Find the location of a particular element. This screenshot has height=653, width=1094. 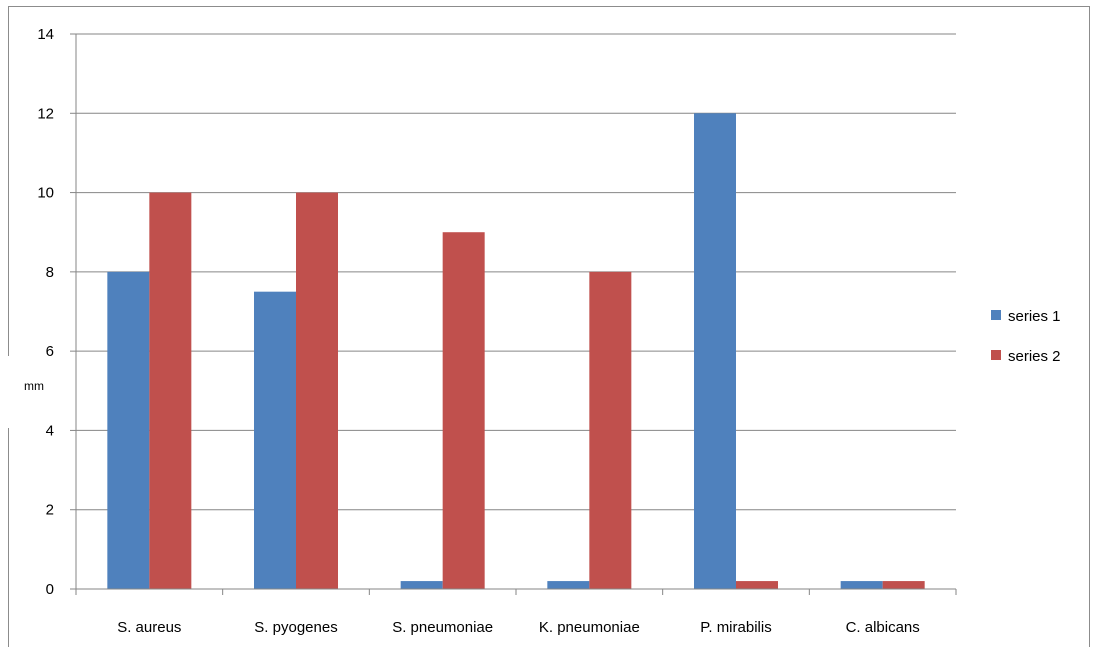

y-axis-label: mm is located at coordinates (34, 386).